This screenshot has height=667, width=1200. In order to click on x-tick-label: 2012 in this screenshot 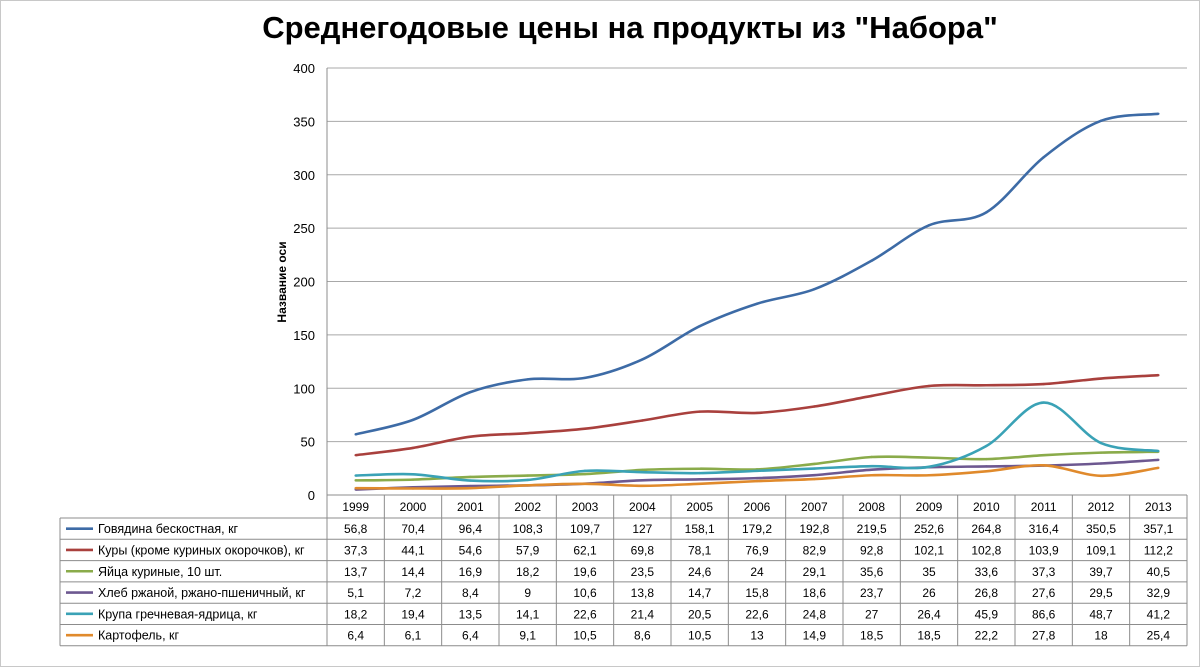, I will do `click(1101, 507)`.